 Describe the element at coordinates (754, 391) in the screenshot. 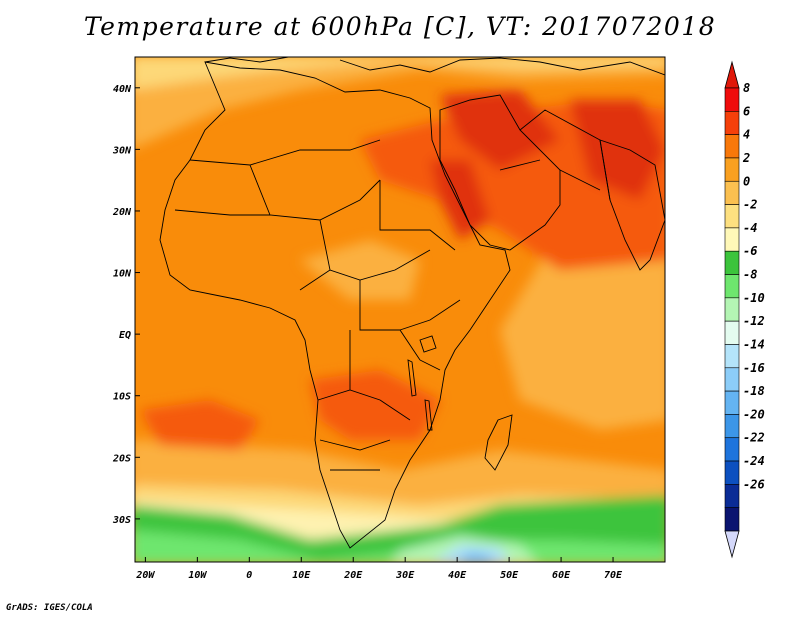

I see `colorbar-level-label: -18` at that location.